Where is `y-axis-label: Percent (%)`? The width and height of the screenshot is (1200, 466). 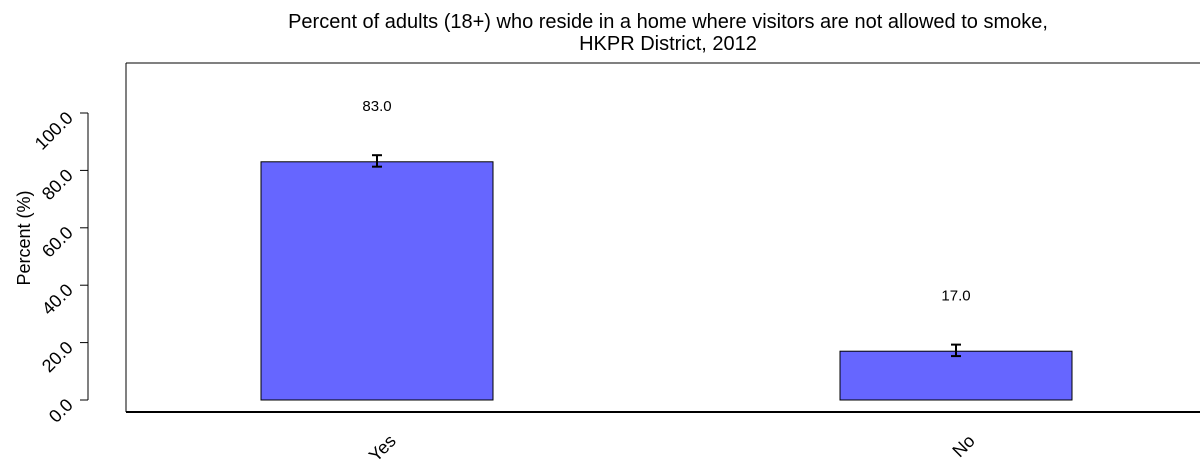
y-axis-label: Percent (%) is located at coordinates (24, 237).